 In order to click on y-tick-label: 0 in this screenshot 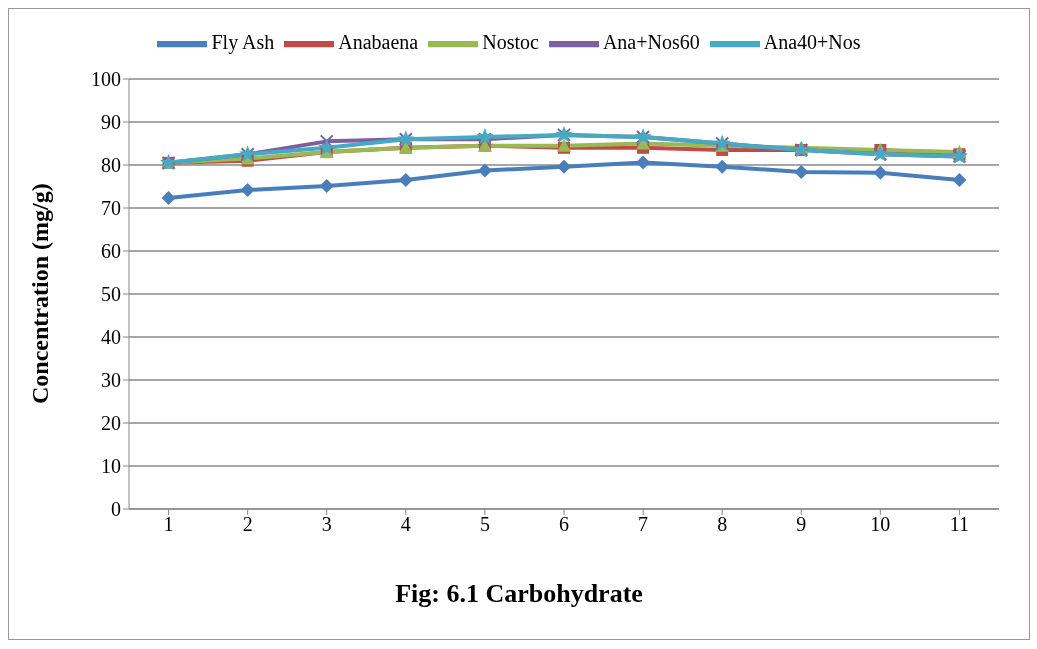, I will do `click(116, 509)`.